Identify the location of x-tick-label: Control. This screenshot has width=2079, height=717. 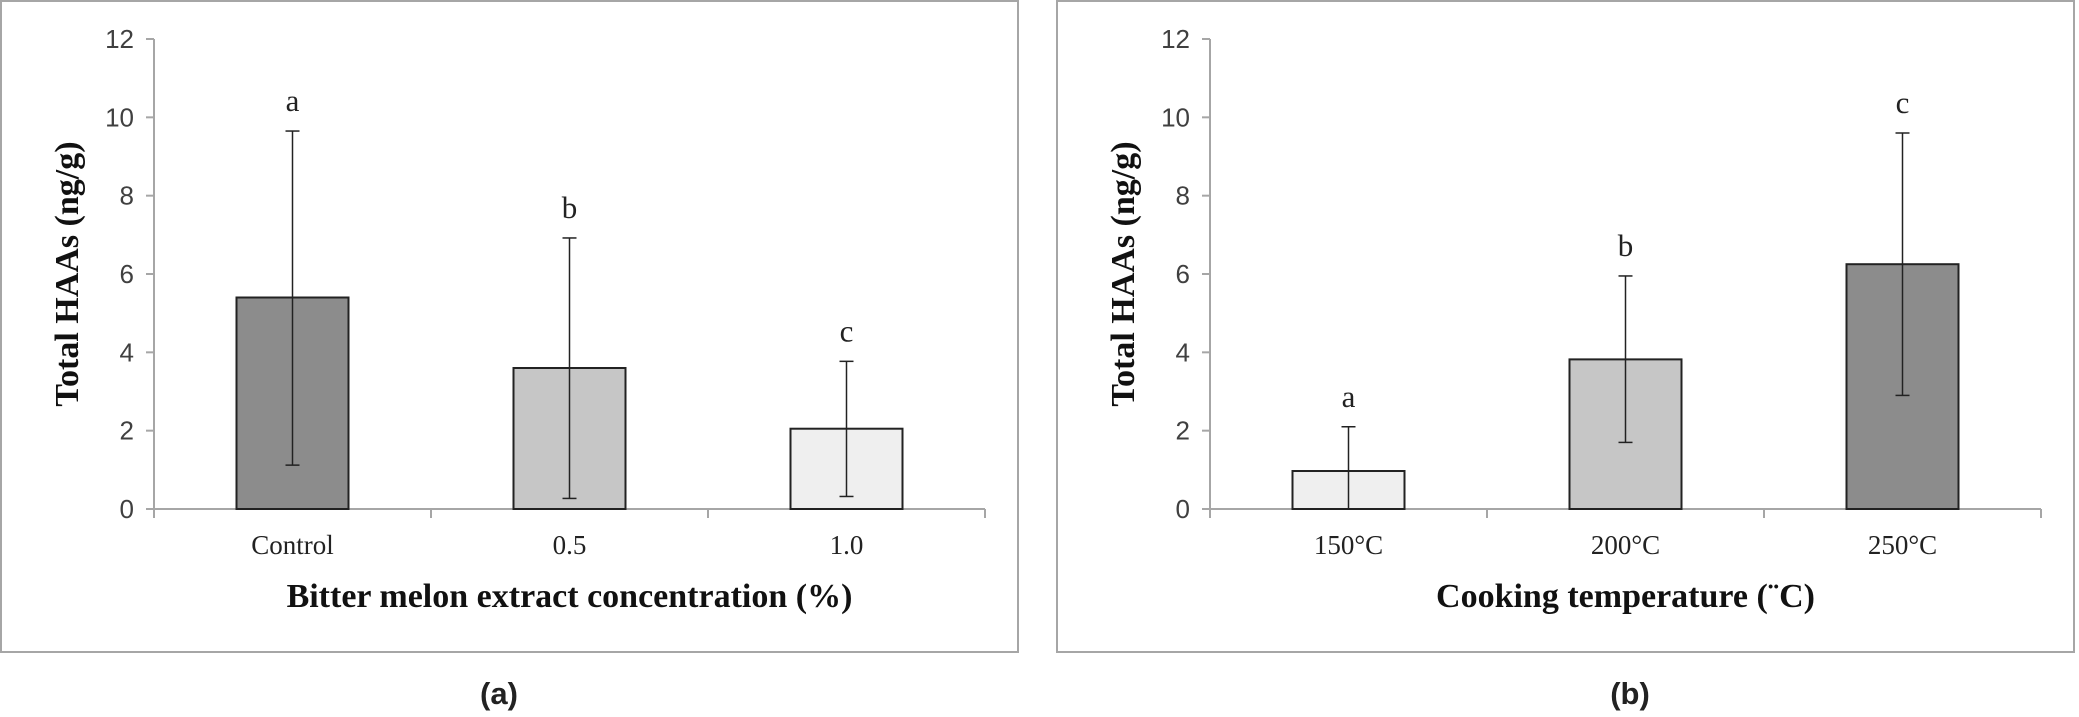
(292, 545).